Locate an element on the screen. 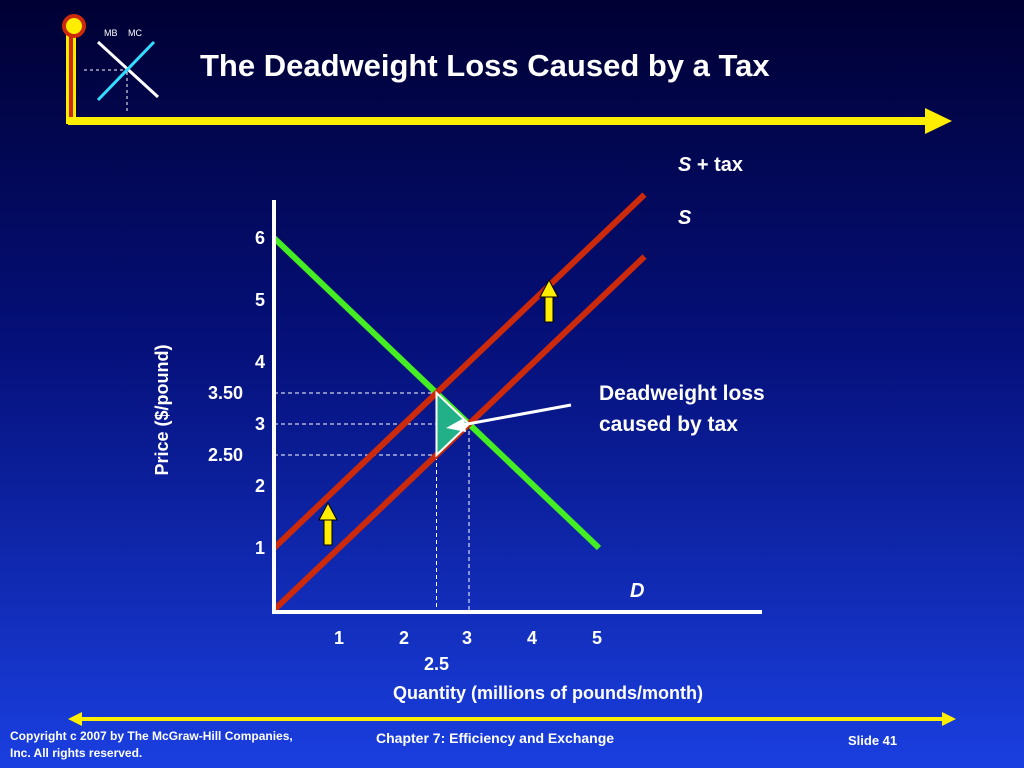 The height and width of the screenshot is (768, 1024). header-arrowhead is located at coordinates (938, 121).